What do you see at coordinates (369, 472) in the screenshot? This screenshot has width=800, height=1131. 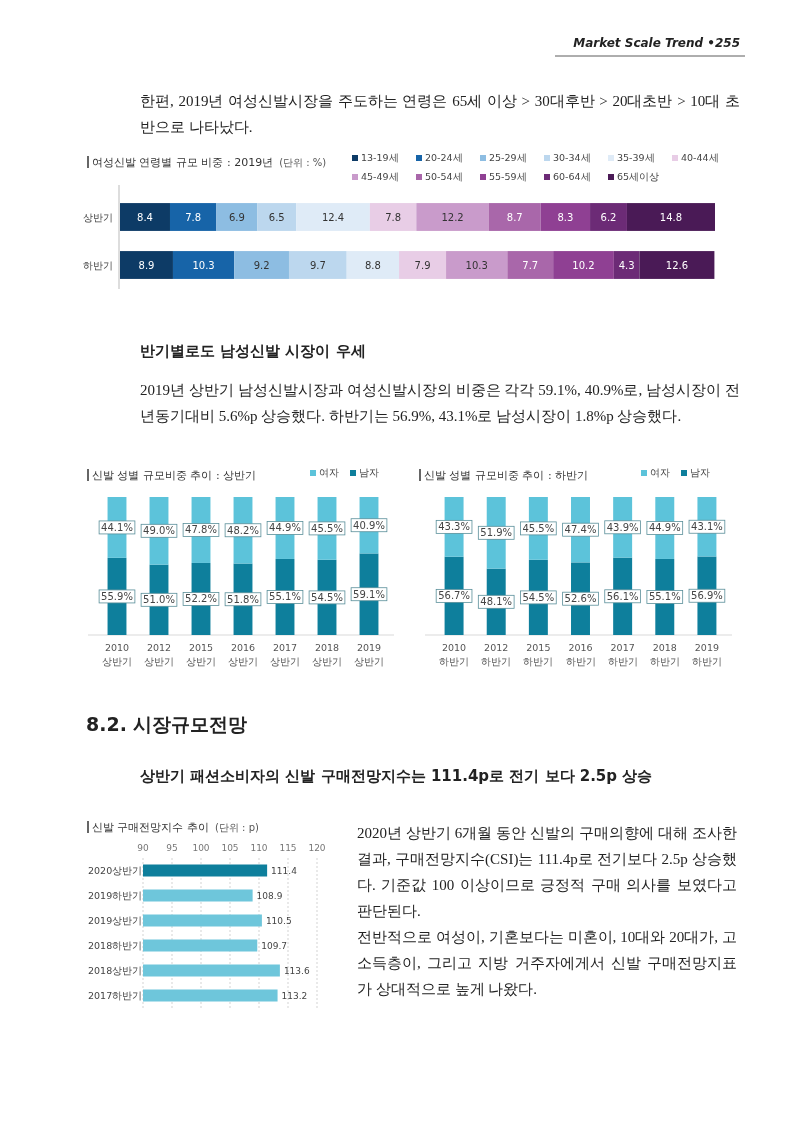 I see `legend-label: 남자` at bounding box center [369, 472].